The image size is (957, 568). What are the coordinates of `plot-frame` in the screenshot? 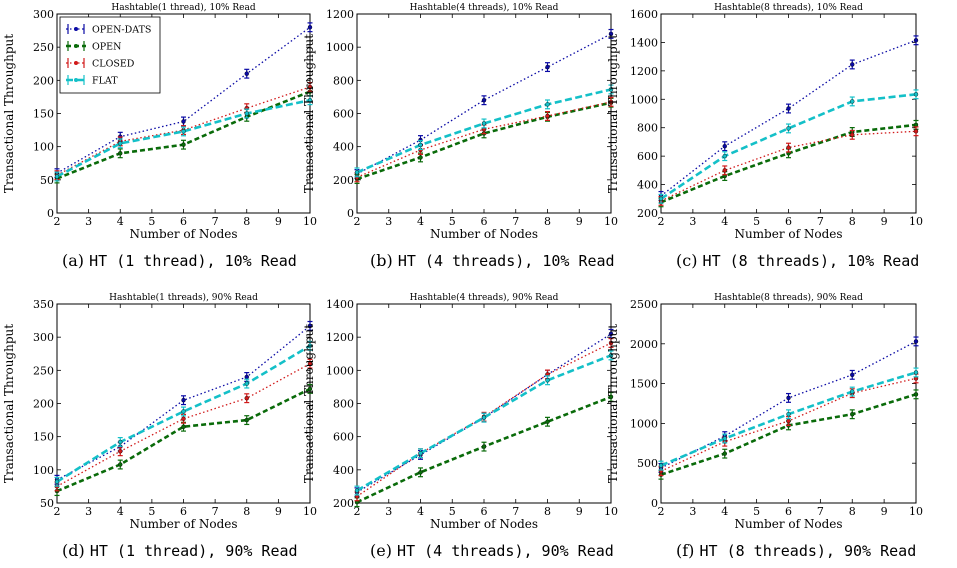 It's located at (484, 403).